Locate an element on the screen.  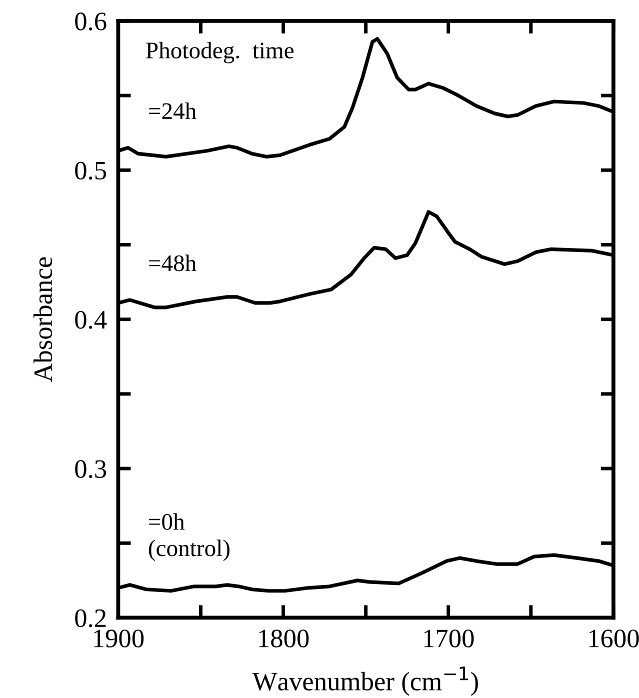
y-tick-label: 0.2 is located at coordinates (90, 618).